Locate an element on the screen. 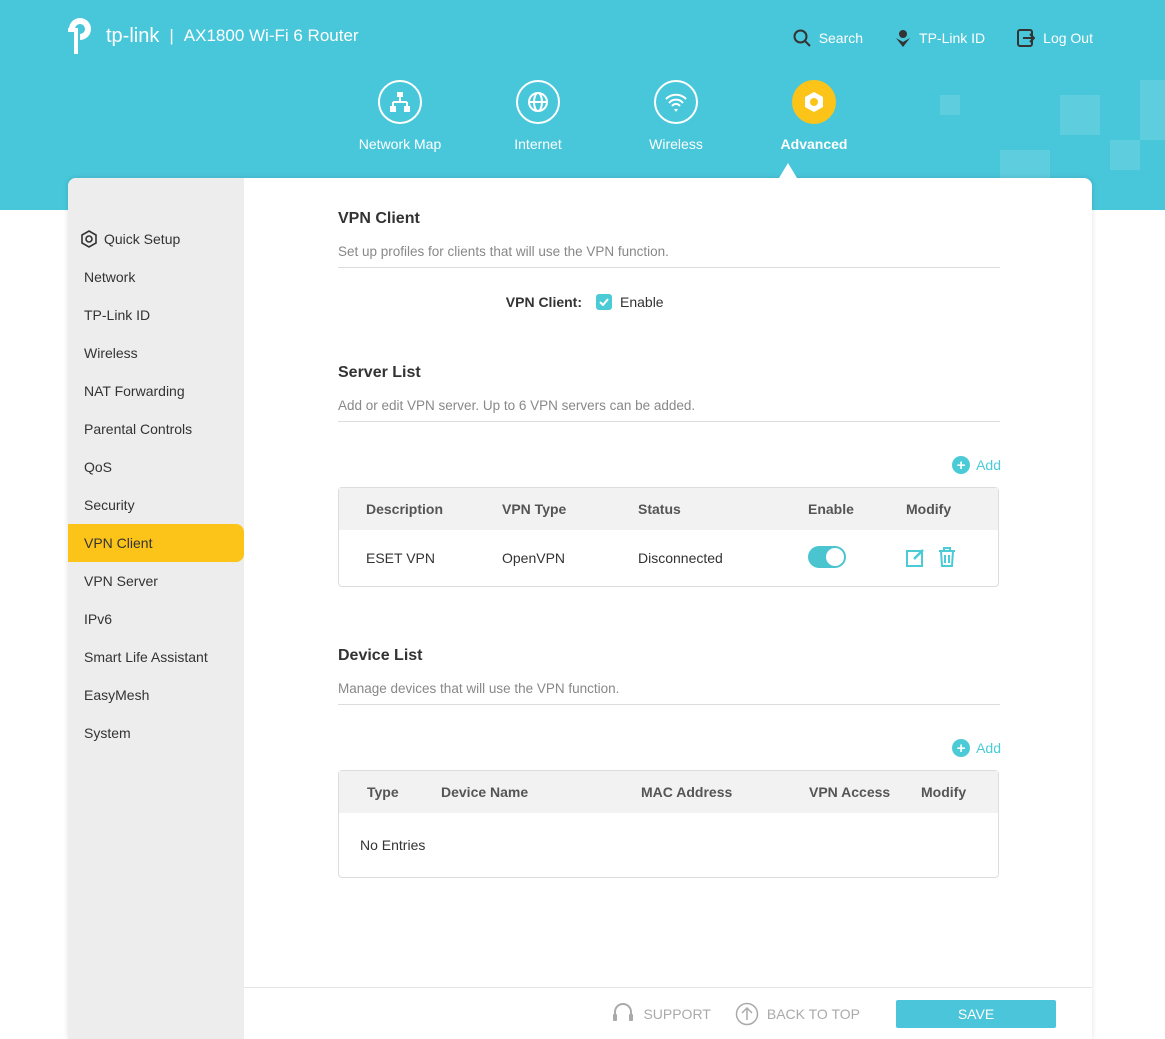 The width and height of the screenshot is (1165, 1039). sidebar-item-system: System is located at coordinates (107, 733).